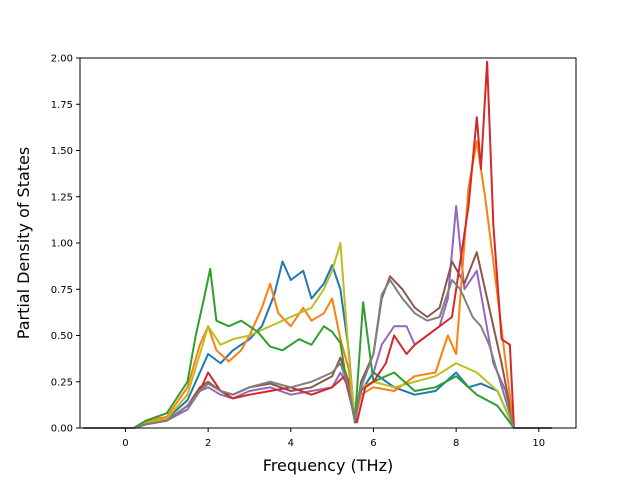  I want to click on x-tick-label: 0, so click(125, 443).